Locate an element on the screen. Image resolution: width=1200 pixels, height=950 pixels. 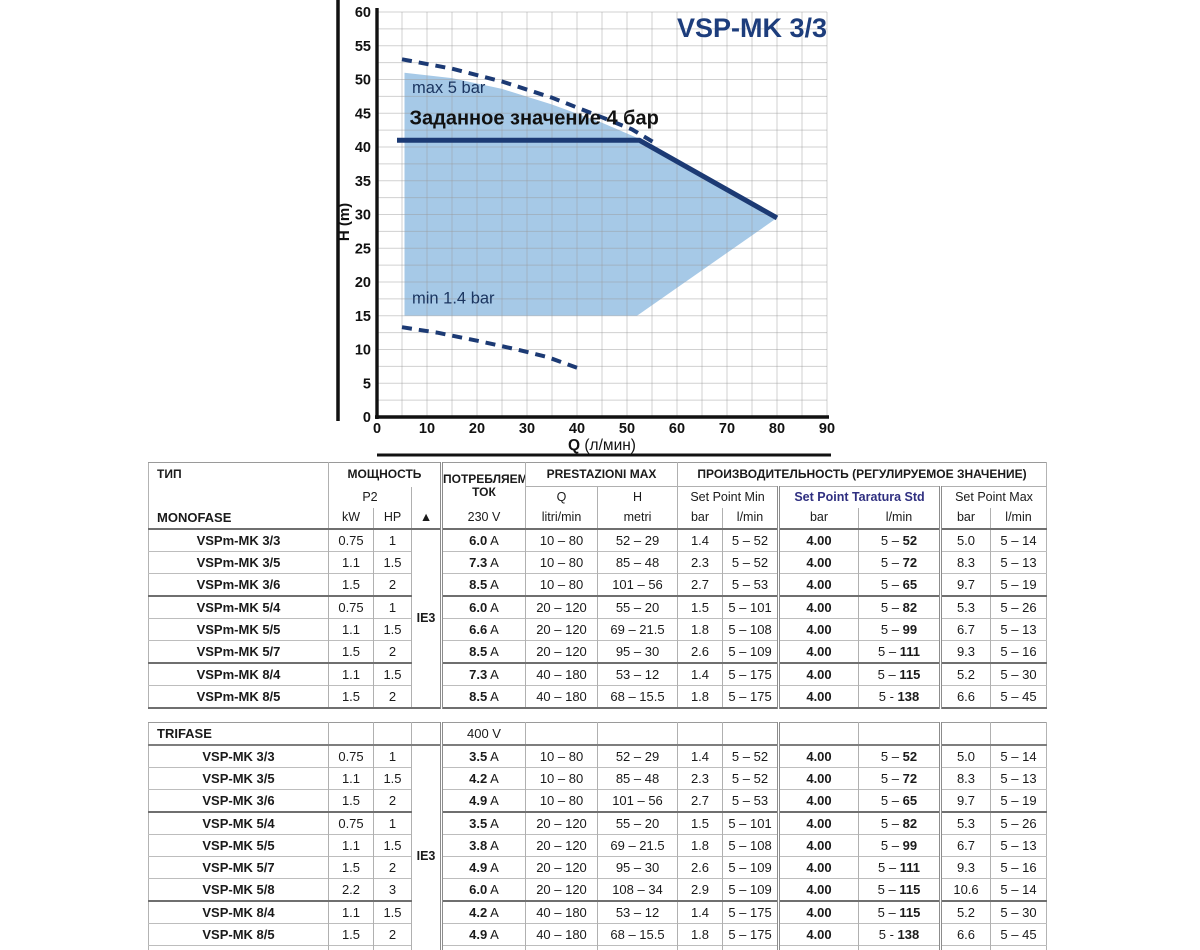
cell-model: VSP-MK 3/6 is located at coordinates (238, 800).